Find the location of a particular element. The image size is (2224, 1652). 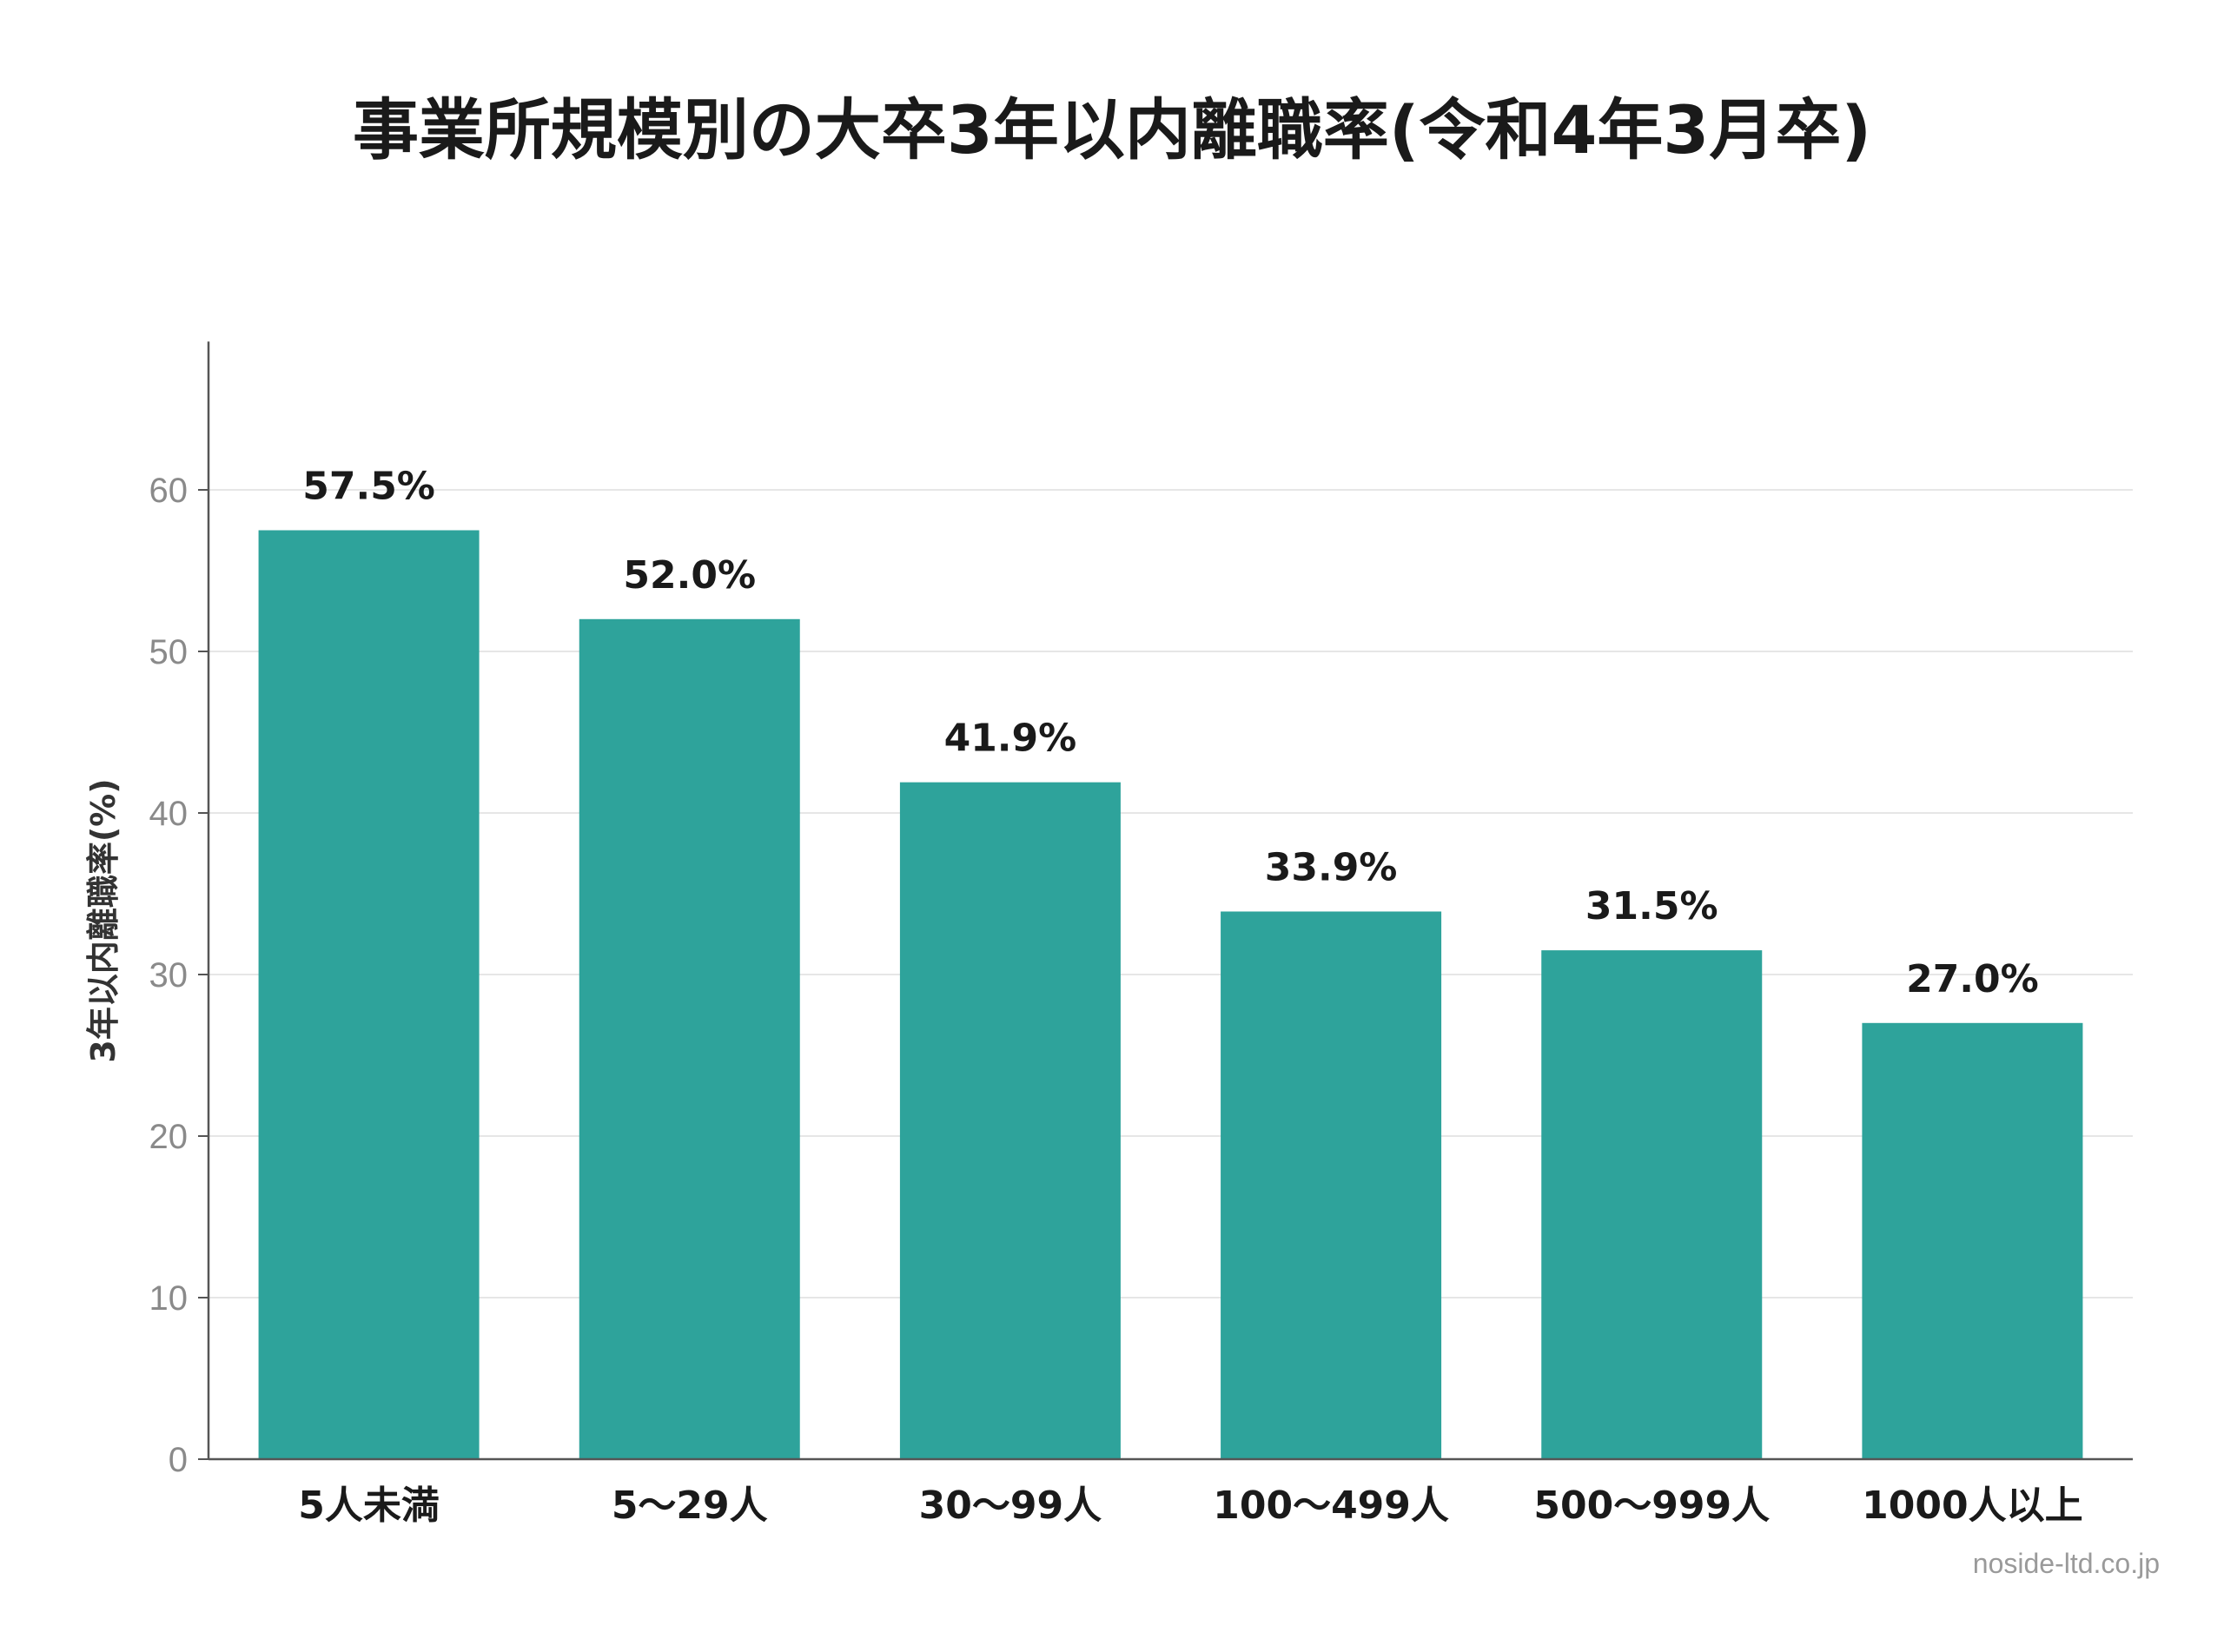

y-tick-label: 30 is located at coordinates (169, 975).